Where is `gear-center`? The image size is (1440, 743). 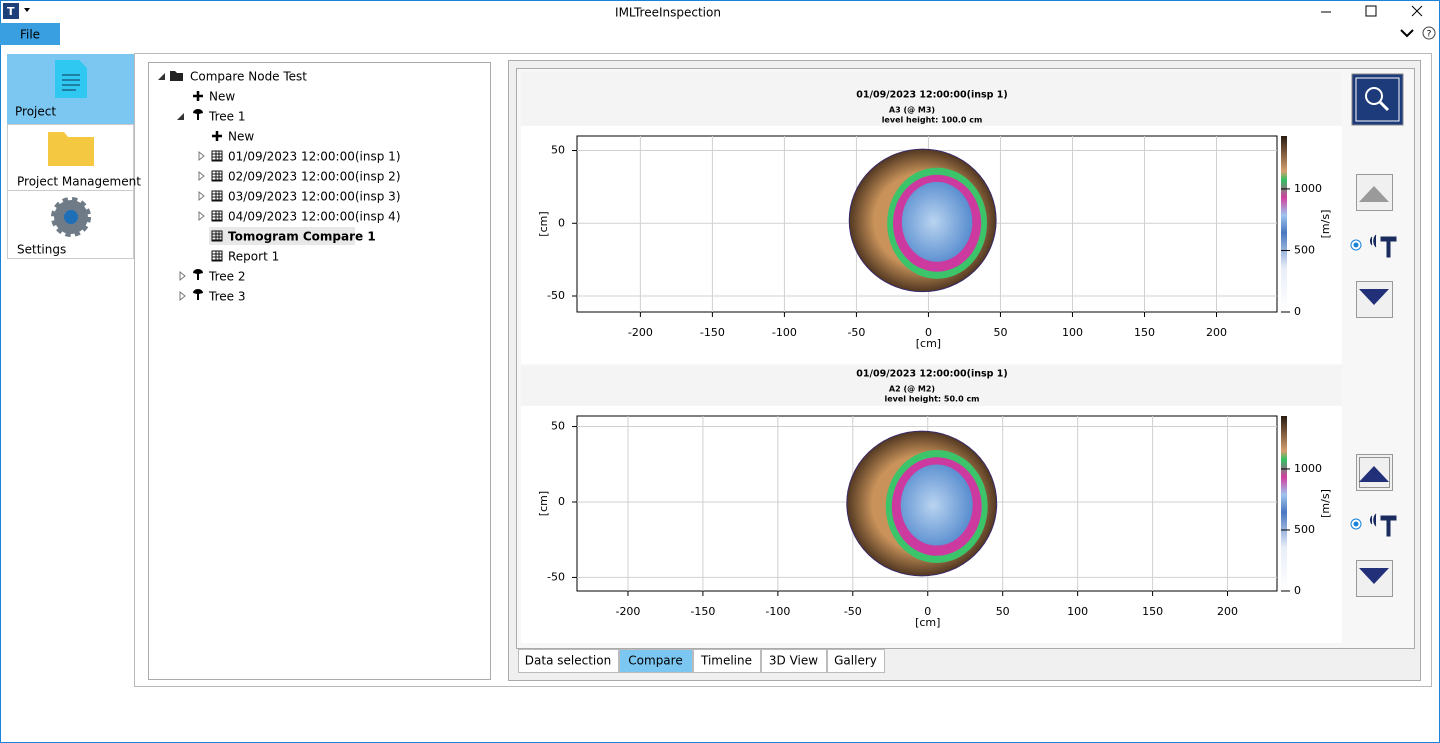
gear-center is located at coordinates (71, 217).